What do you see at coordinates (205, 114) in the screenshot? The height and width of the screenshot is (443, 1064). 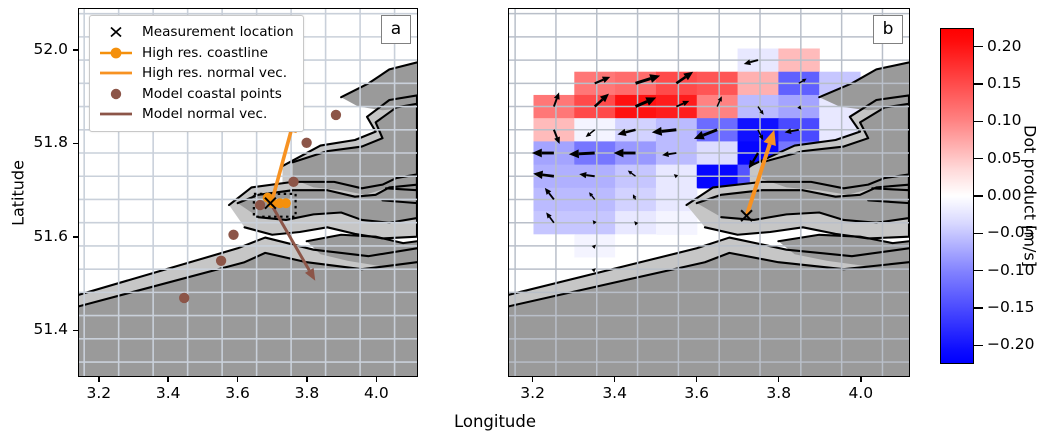 I see `legend-label: Model normal vec.` at bounding box center [205, 114].